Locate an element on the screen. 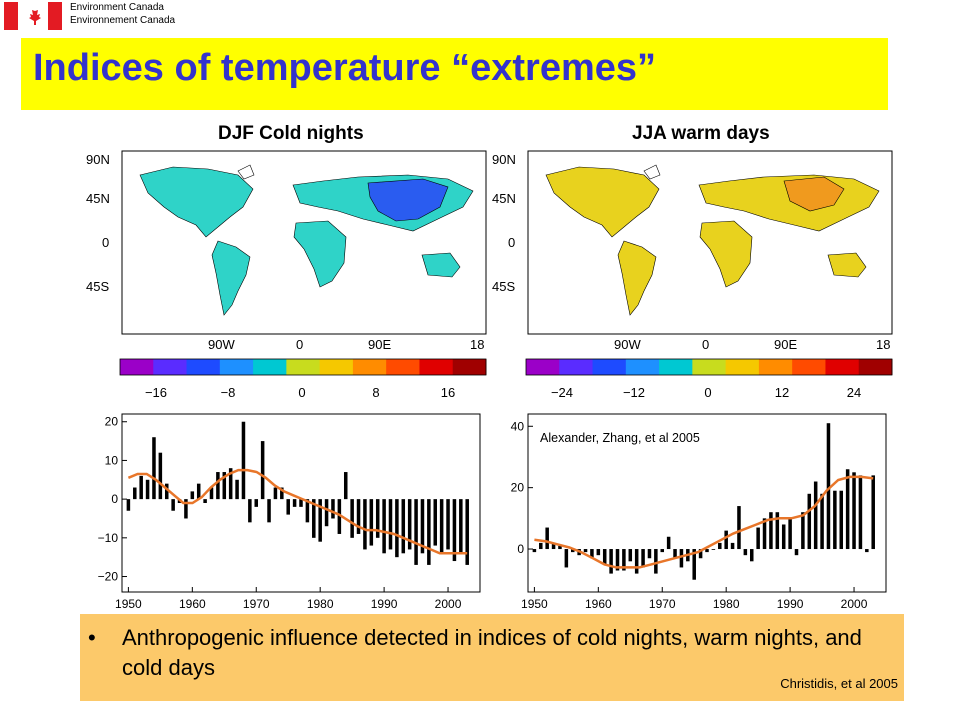 Image resolution: width=960 pixels, height=720 pixels. colorbar-ticks-jja: −24 −12 0 12 24 is located at coordinates (706, 392).